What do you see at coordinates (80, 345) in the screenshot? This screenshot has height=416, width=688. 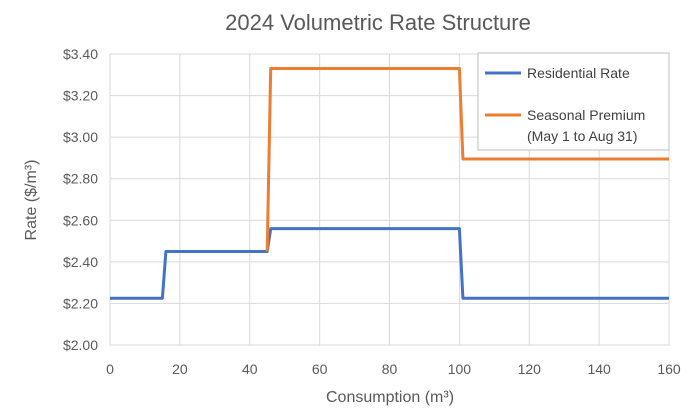 I see `y-tick-label: $2.00` at bounding box center [80, 345].